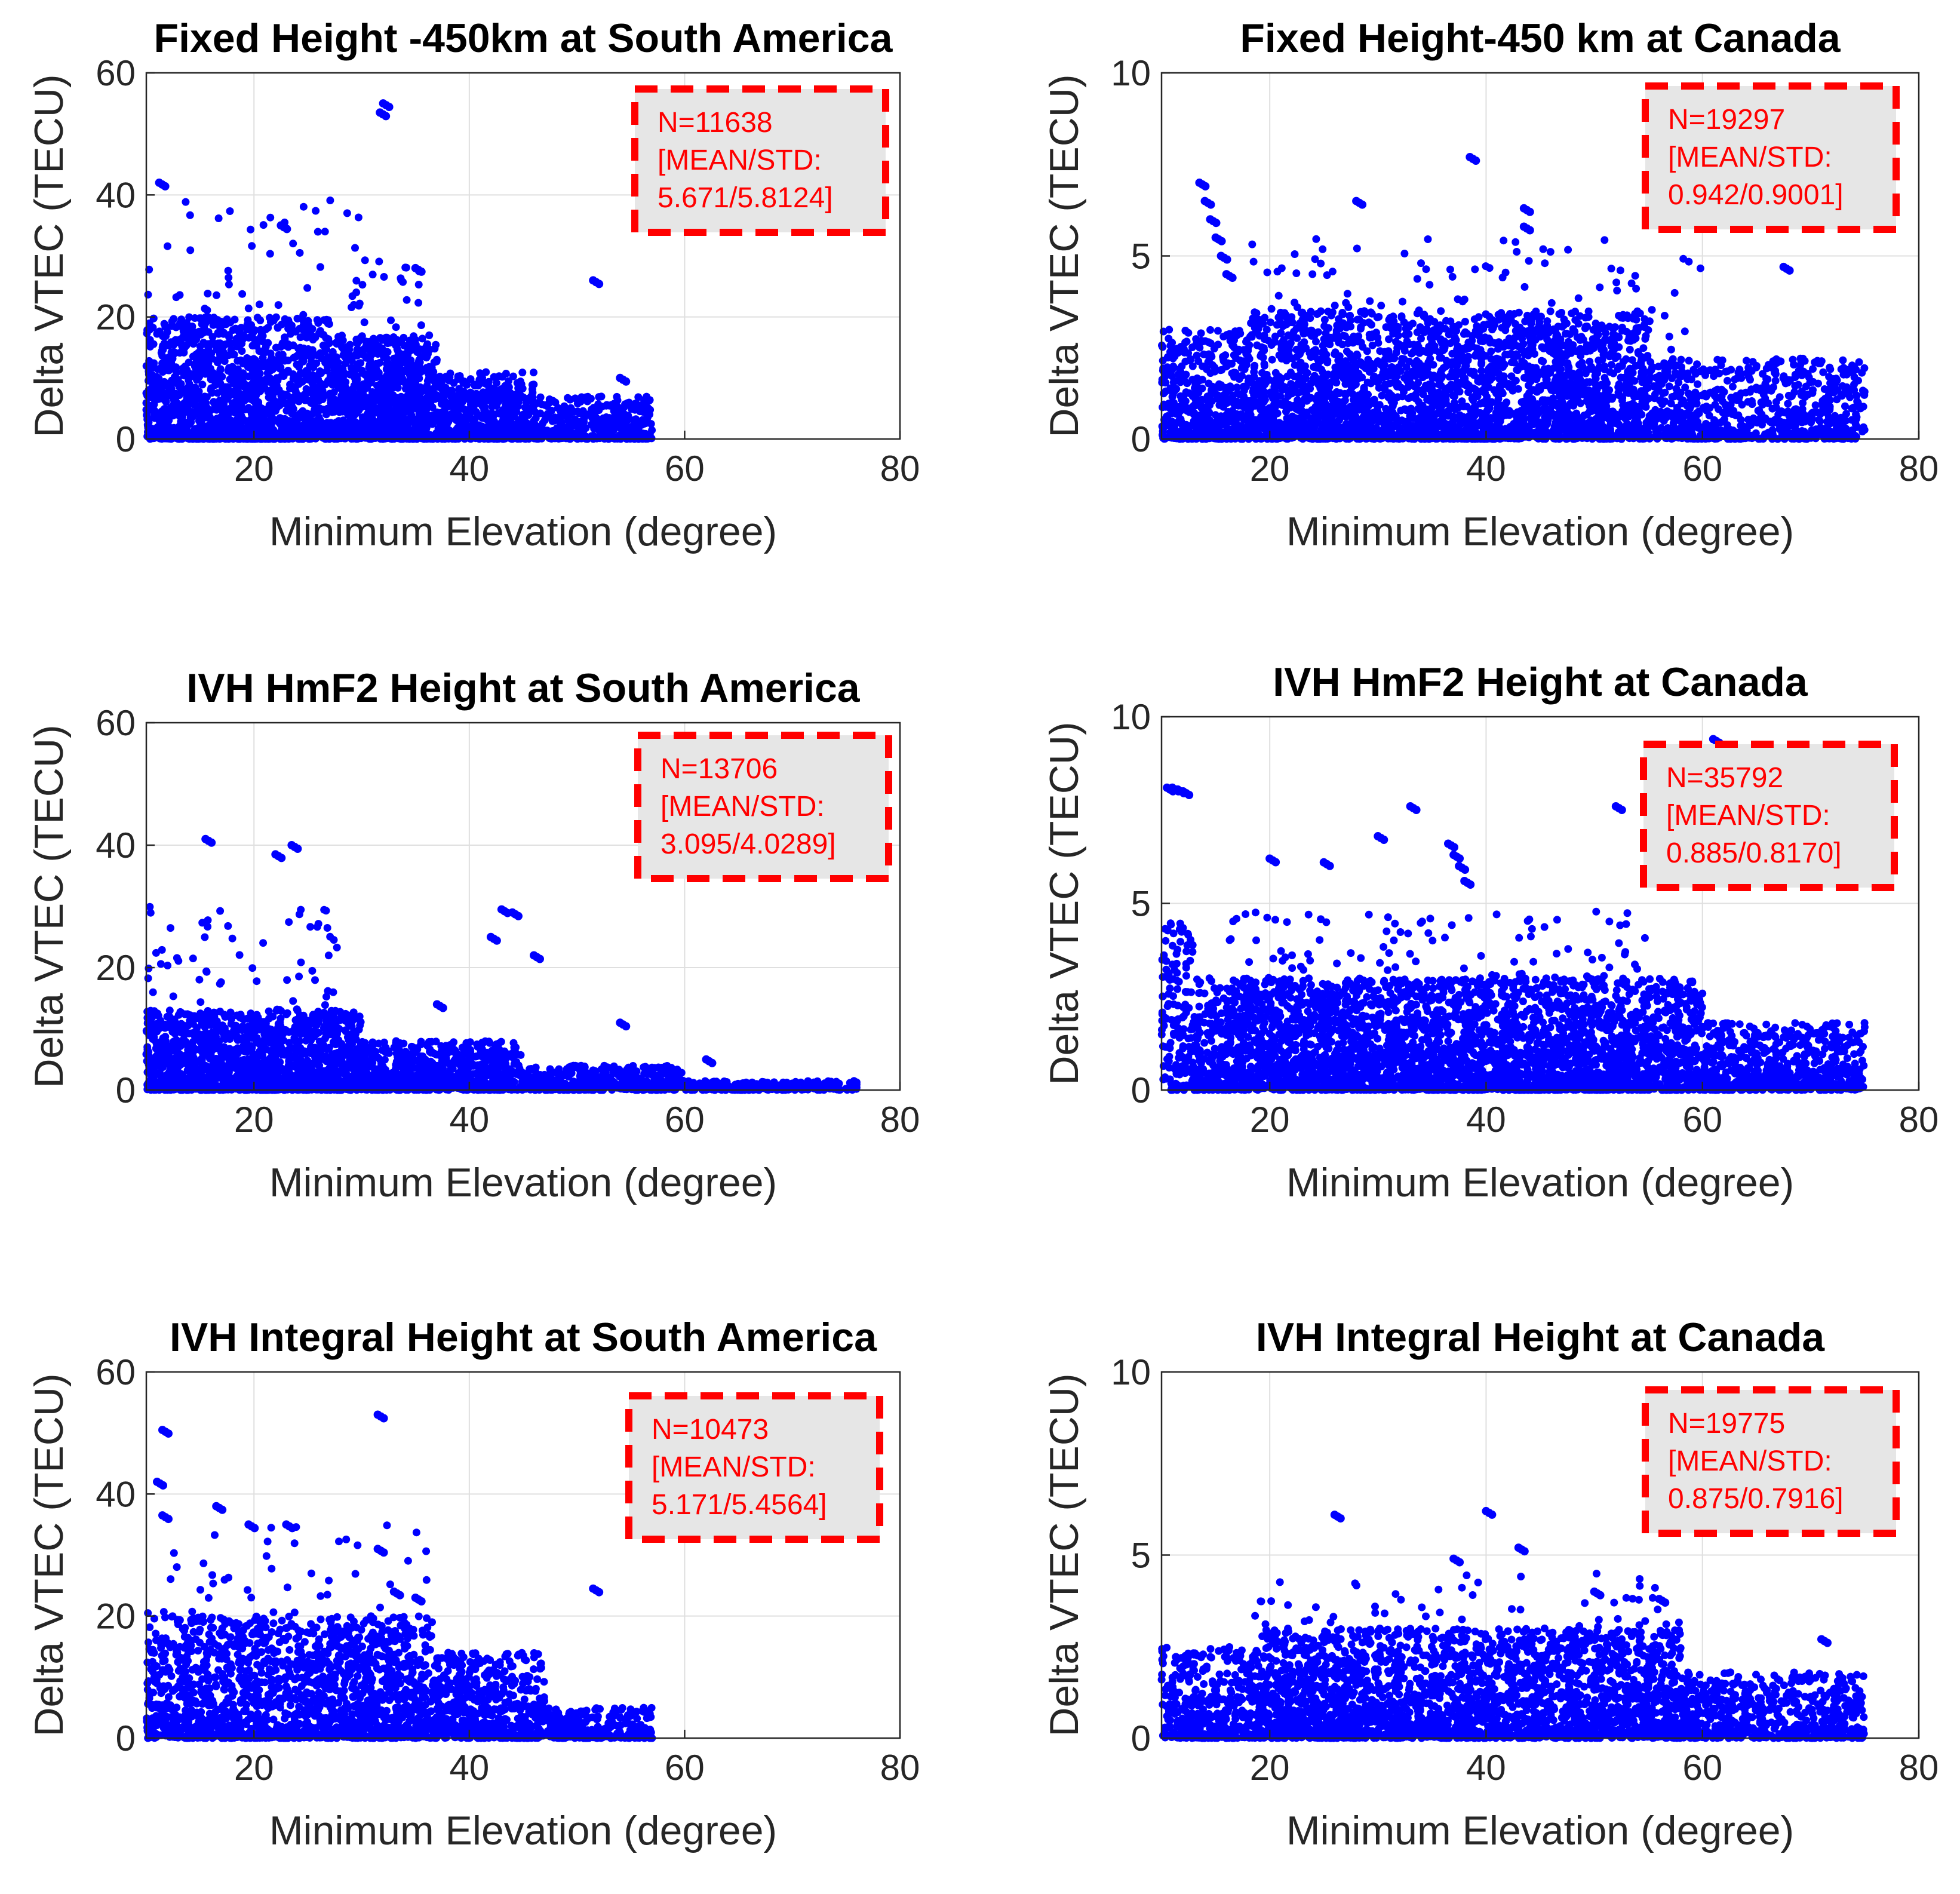 This screenshot has height=1894, width=1960. I want to click on x-tick-label: 80, so click(900, 469).